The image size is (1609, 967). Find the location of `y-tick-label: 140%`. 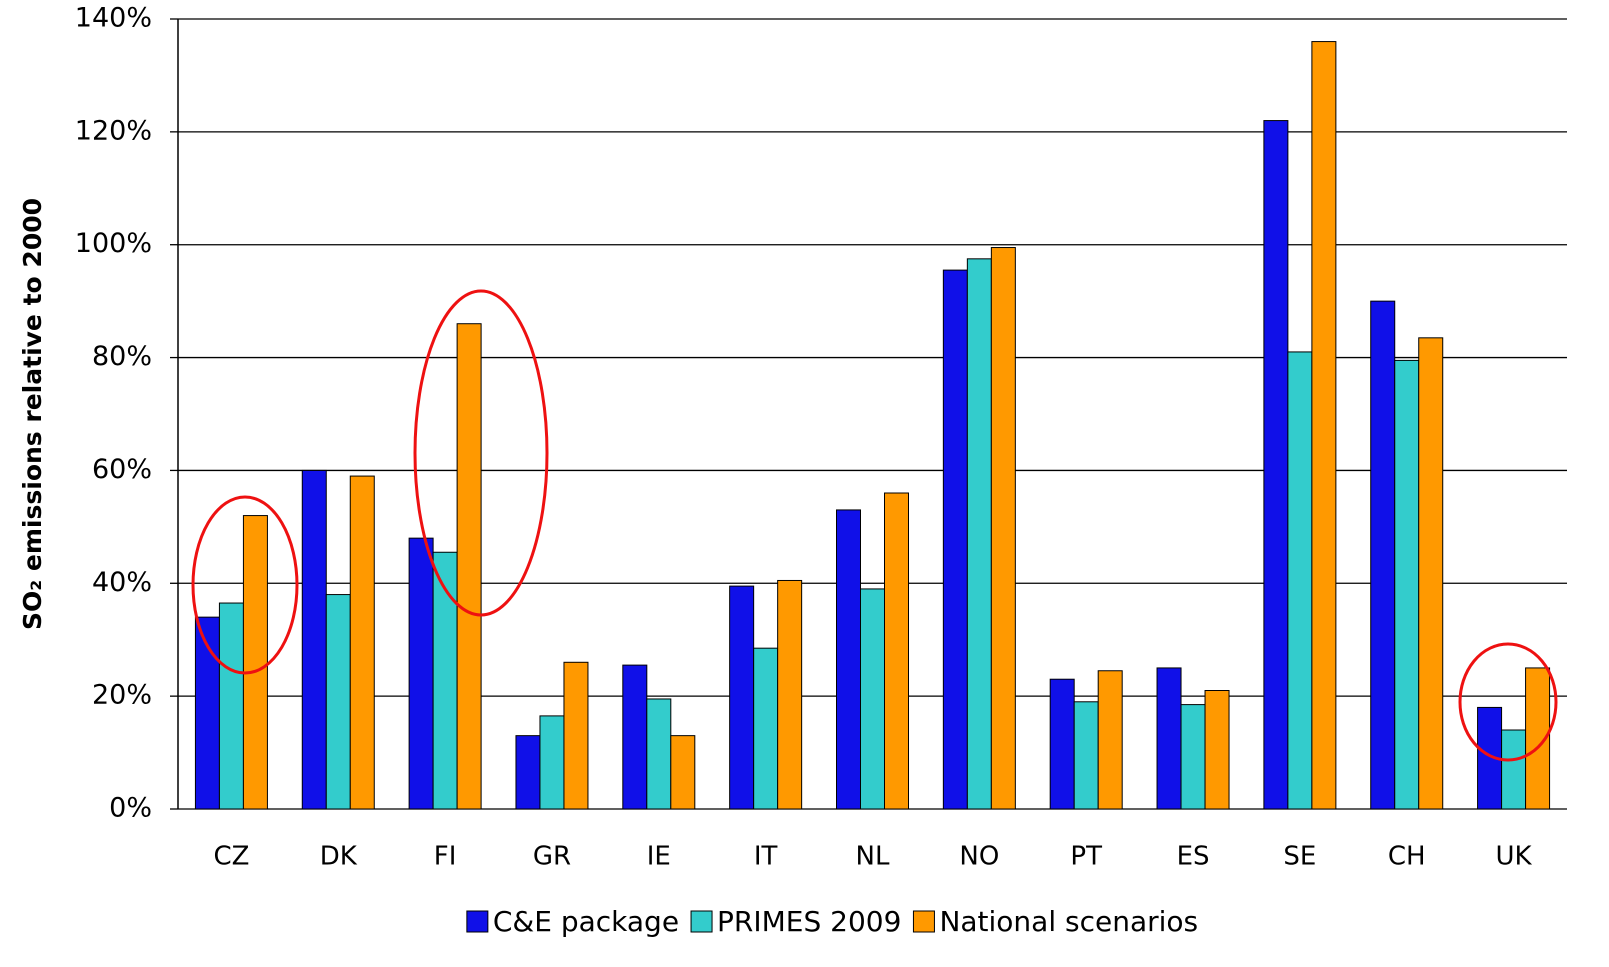

y-tick-label: 140% is located at coordinates (113, 18).